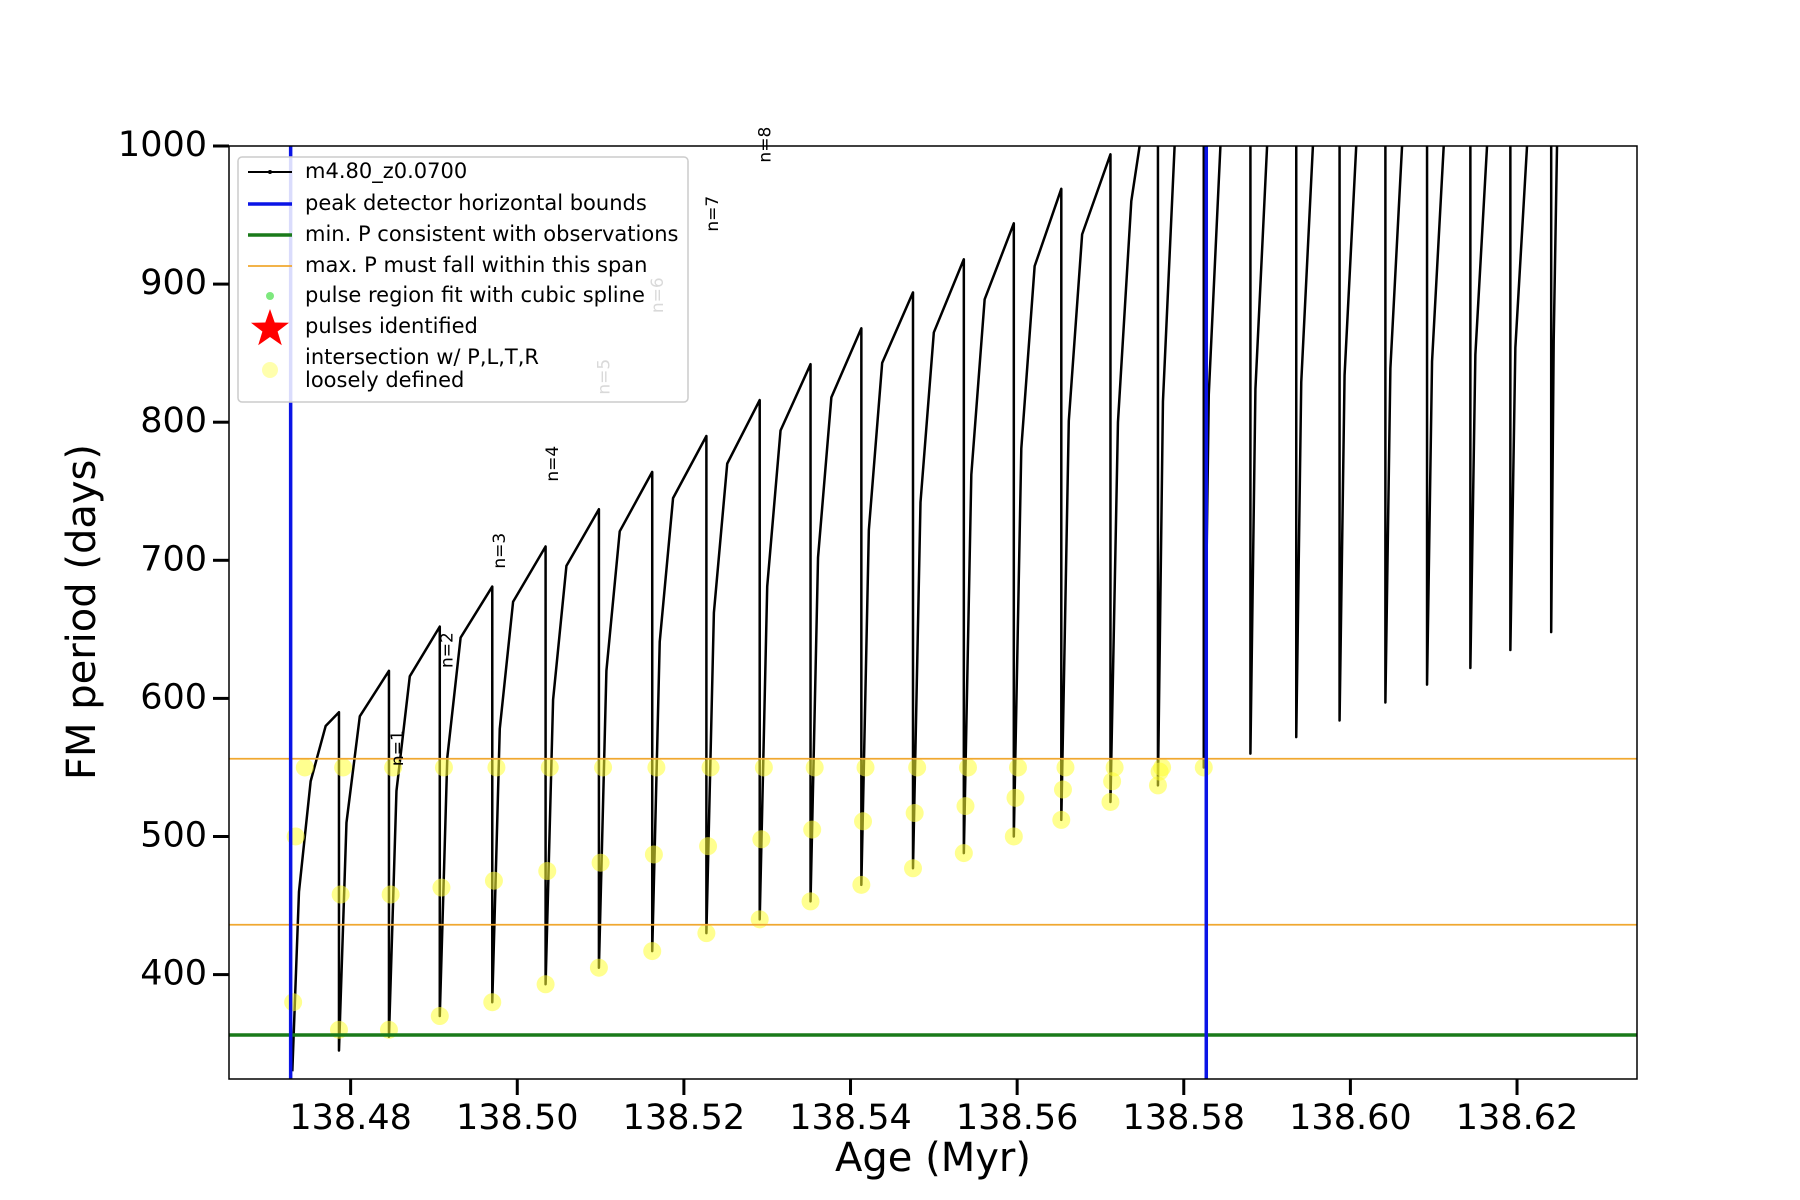 The height and width of the screenshot is (1200, 1800). Describe the element at coordinates (386, 171) in the screenshot. I see `legend-label: m4.80_z0.0700` at that location.